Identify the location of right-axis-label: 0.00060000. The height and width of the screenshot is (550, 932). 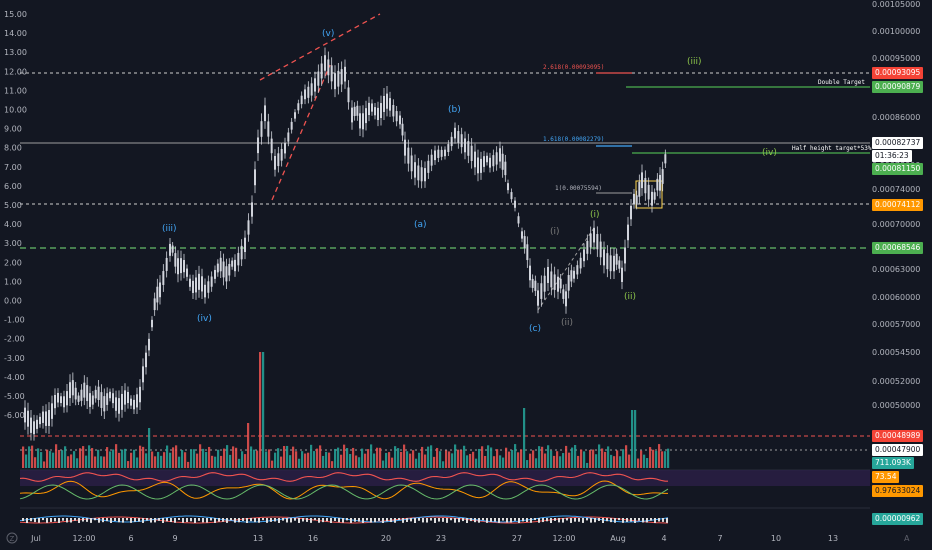
(896, 297).